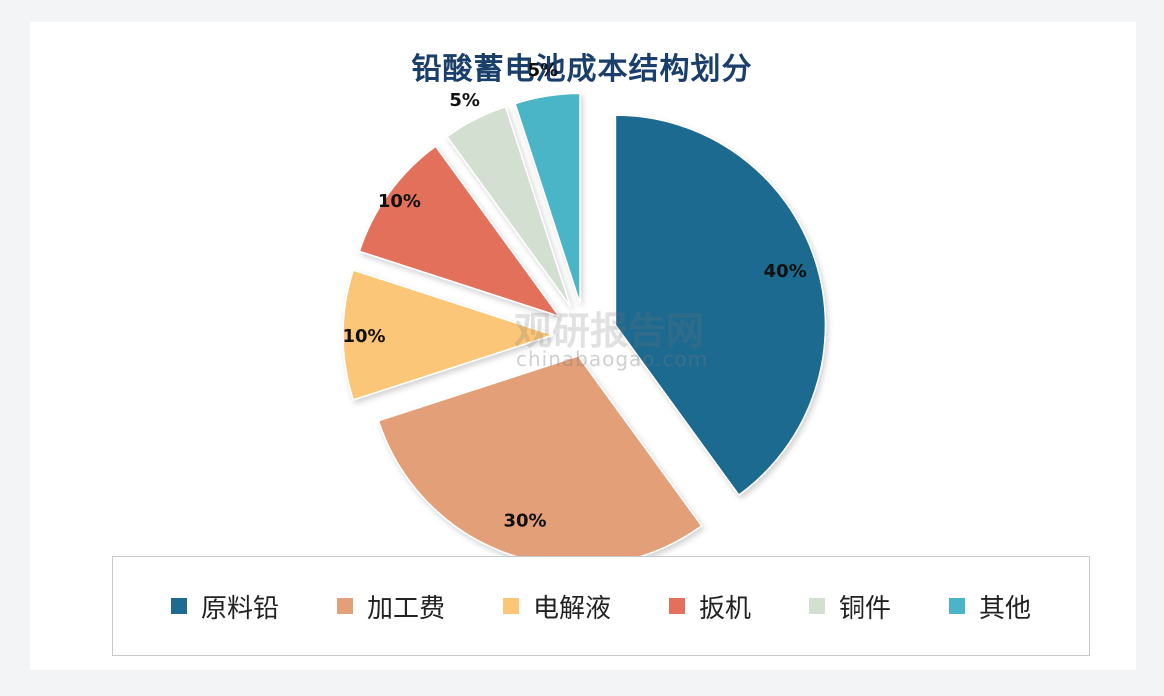  I want to click on legend-label-5: 其他, so click(1005, 608).